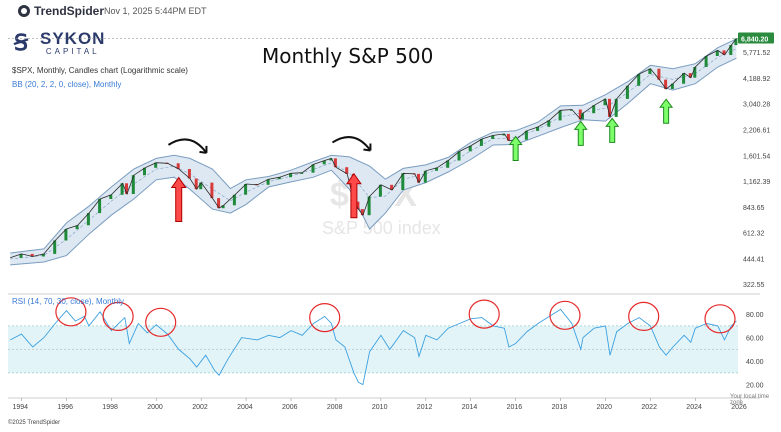  What do you see at coordinates (72, 51) in the screenshot?
I see `sykon-sub: CAPITAL` at bounding box center [72, 51].